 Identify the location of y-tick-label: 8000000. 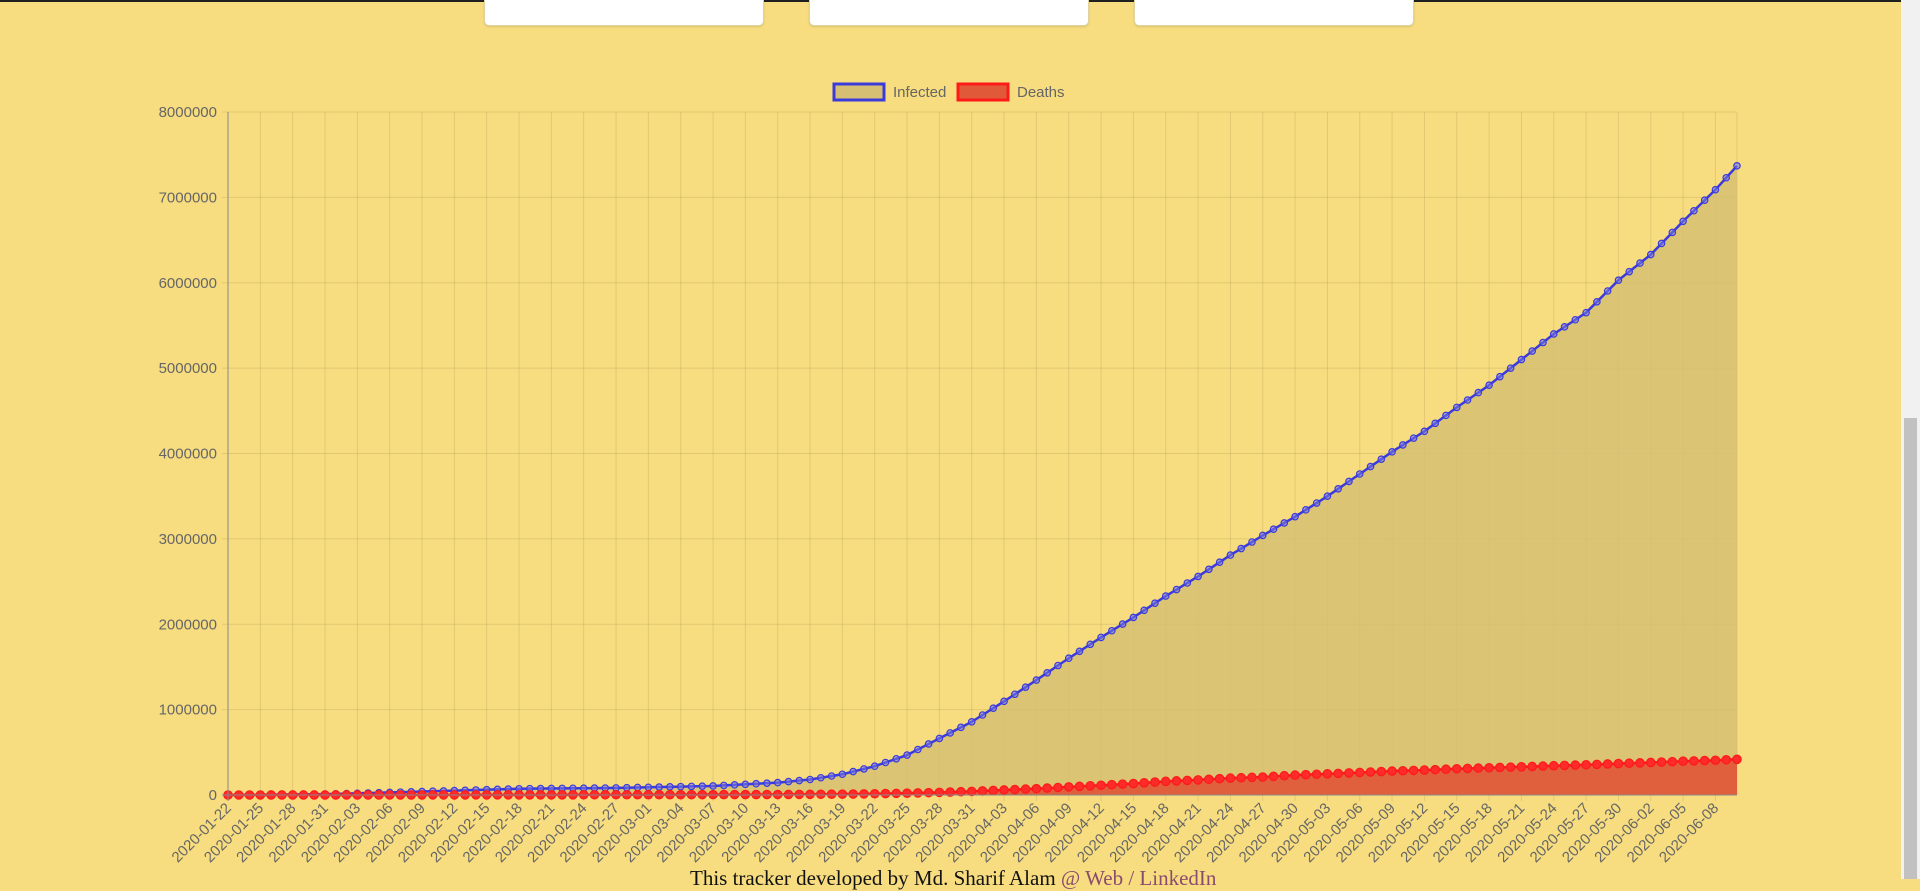
(188, 112).